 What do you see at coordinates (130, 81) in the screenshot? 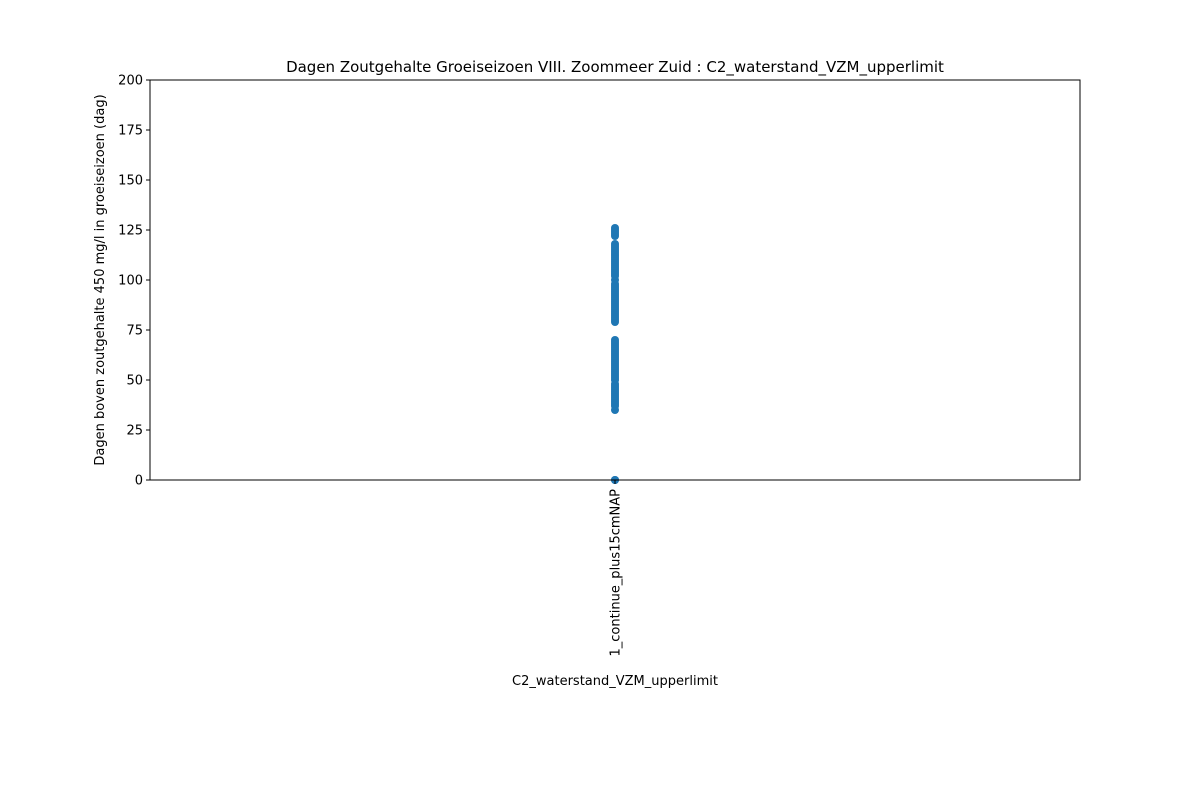
I see `y-tick-label: 200` at bounding box center [130, 81].